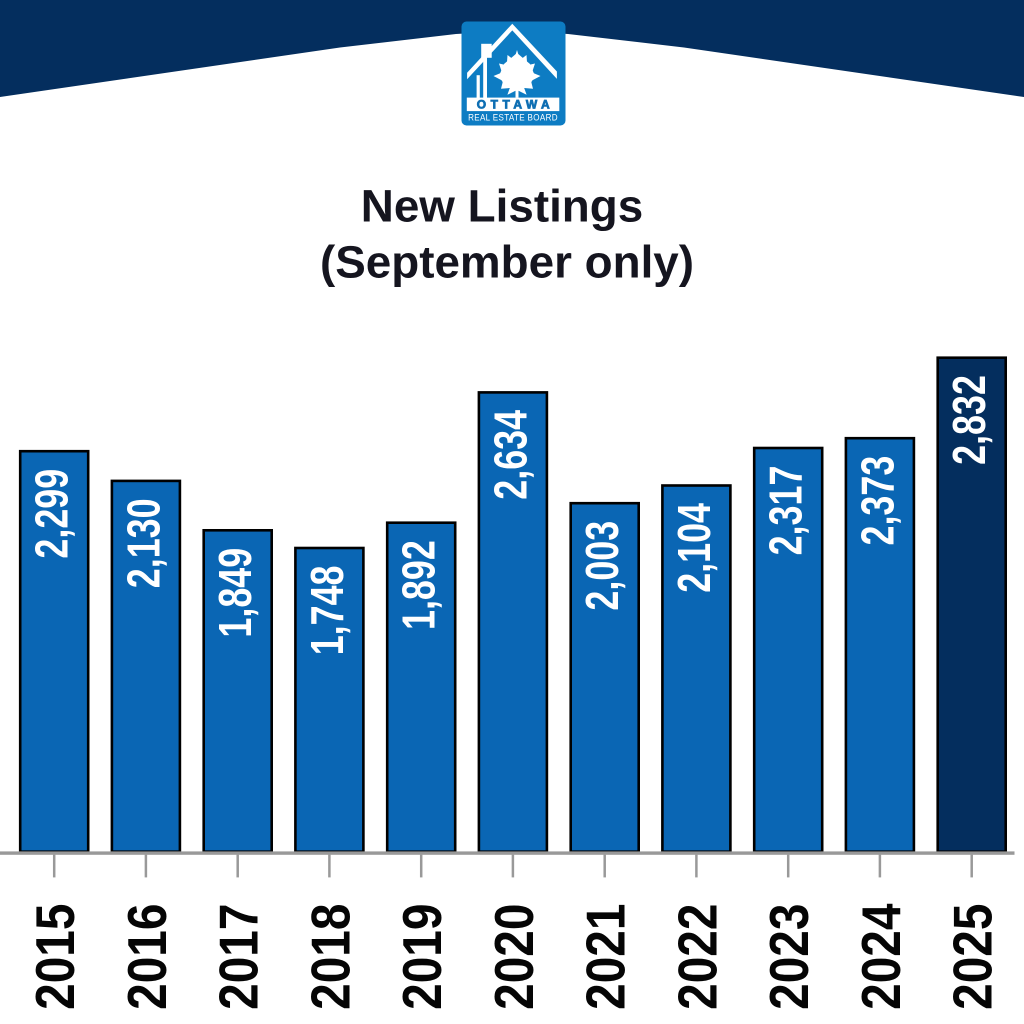 This screenshot has width=1024, height=1024. What do you see at coordinates (513, 117) in the screenshot?
I see `svg-text: REAL ESTATE BOARD` at bounding box center [513, 117].